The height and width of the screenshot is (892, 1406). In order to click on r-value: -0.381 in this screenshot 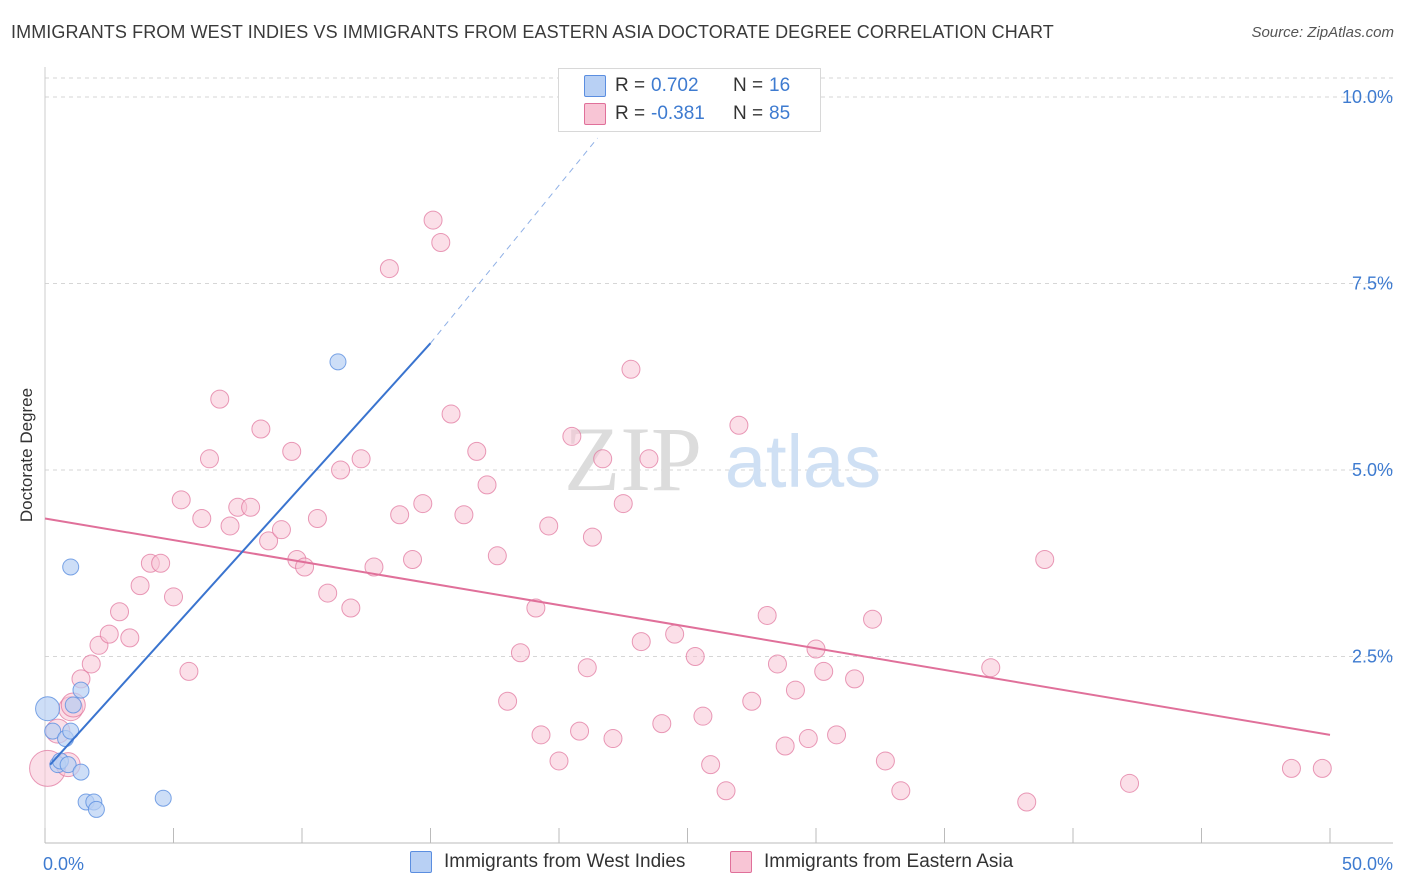, I will do `click(678, 113)`.